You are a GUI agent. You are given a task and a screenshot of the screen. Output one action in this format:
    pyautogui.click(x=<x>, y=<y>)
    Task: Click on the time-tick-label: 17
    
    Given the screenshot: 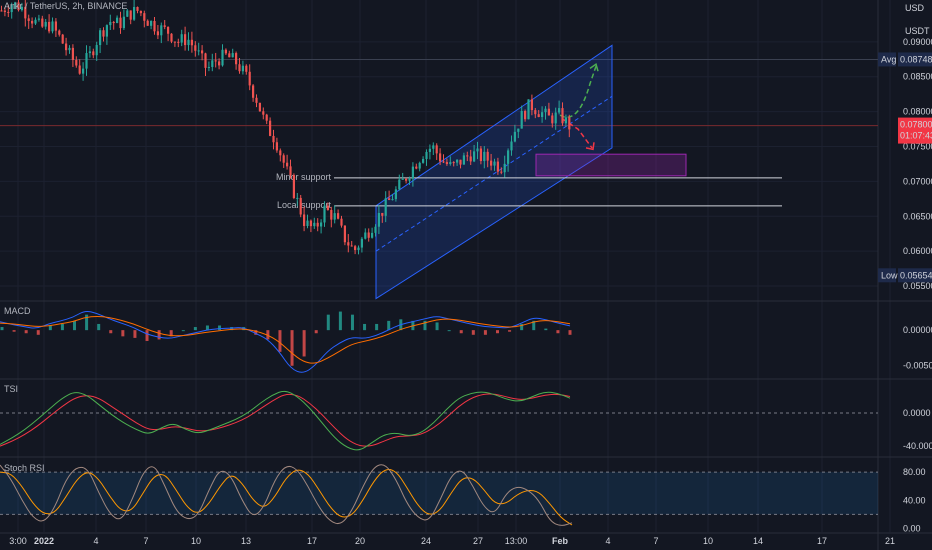 What is the action you would take?
    pyautogui.click(x=822, y=541)
    